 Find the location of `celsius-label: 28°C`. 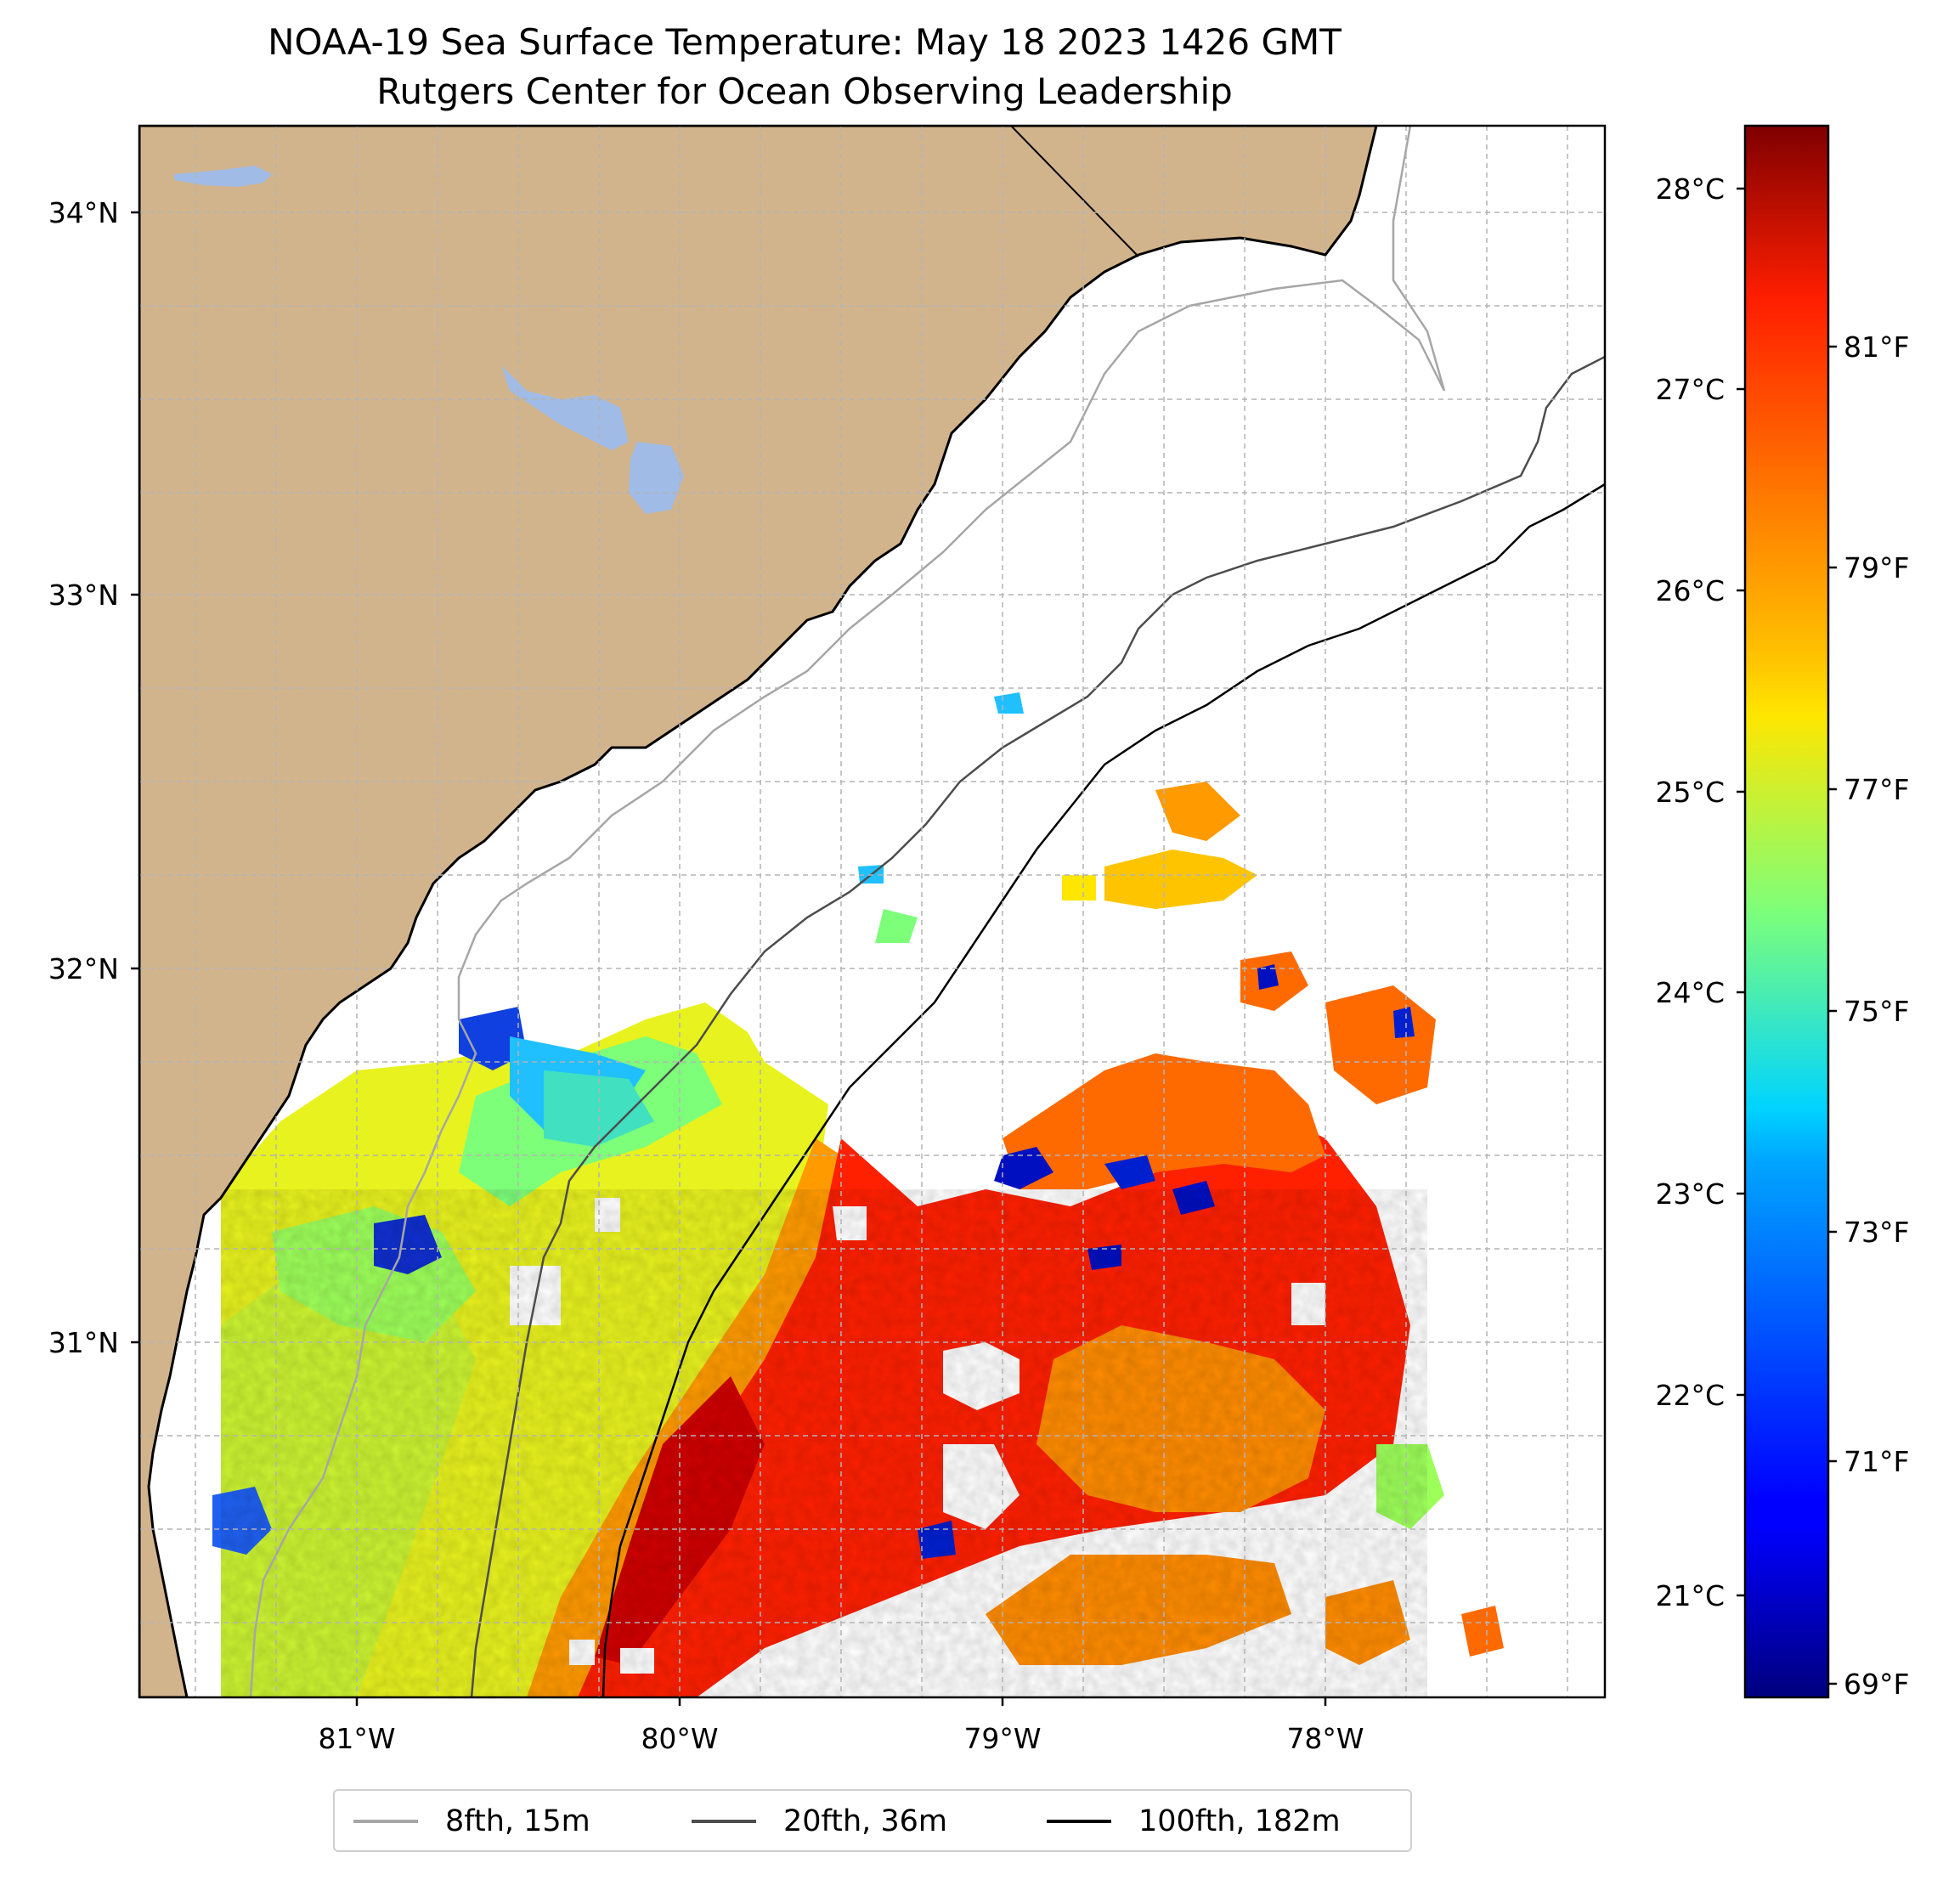

celsius-label: 28°C is located at coordinates (1690, 189).